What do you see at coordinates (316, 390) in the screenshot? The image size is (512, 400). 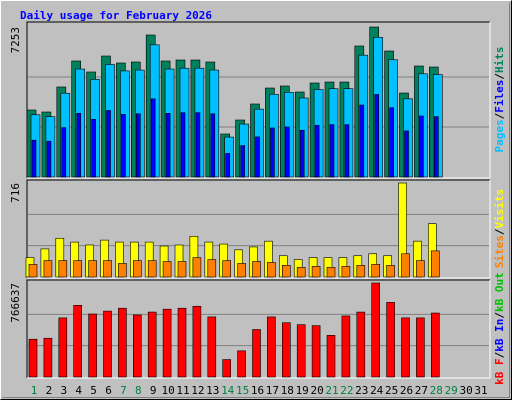 I see `x-tick-label: 20` at bounding box center [316, 390].